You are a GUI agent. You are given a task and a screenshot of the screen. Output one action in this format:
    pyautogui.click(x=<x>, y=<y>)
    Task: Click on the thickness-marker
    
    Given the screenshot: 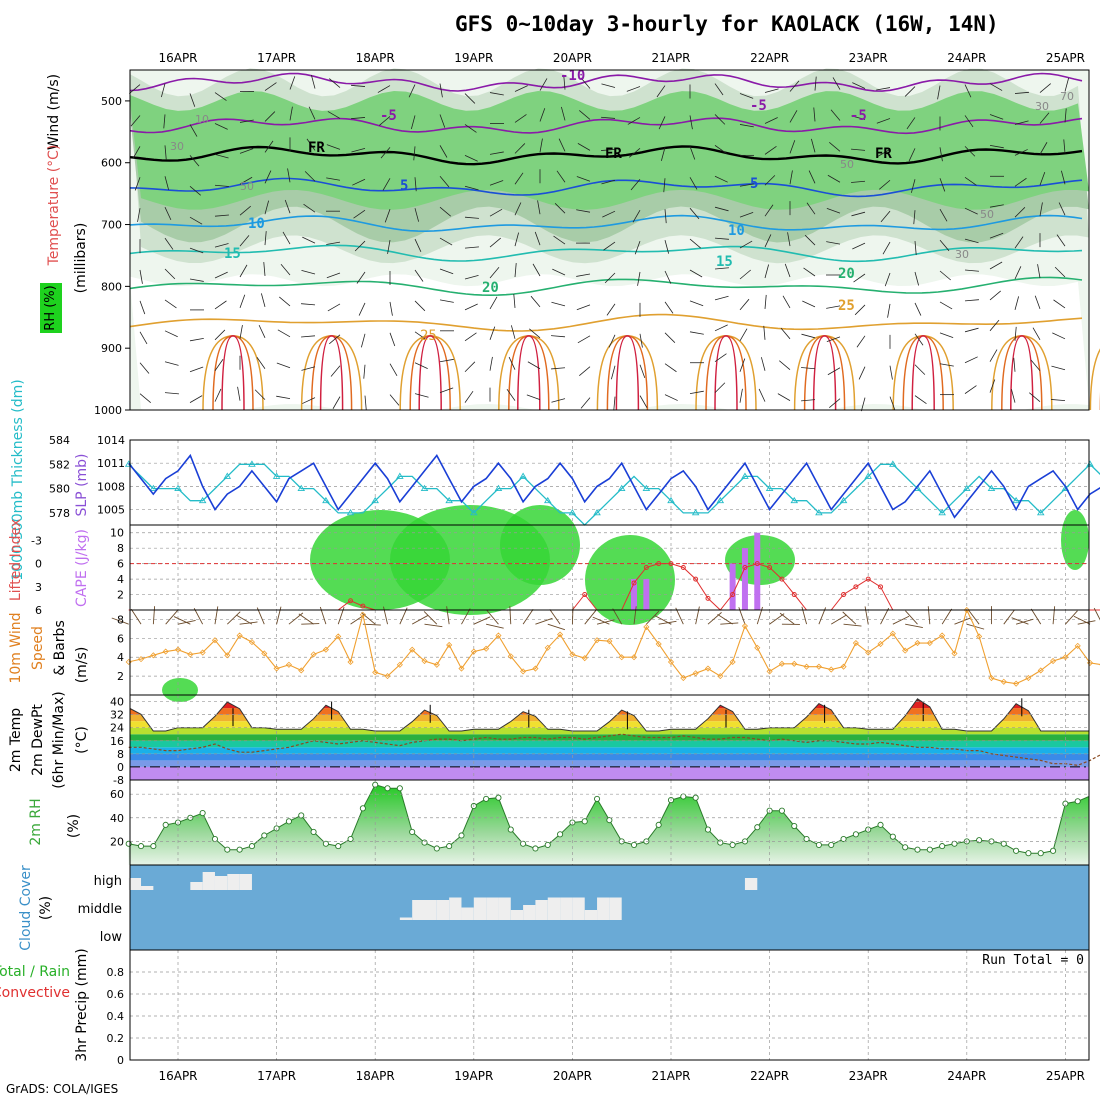 What is the action you would take?
    pyautogui.click(x=720, y=500)
    